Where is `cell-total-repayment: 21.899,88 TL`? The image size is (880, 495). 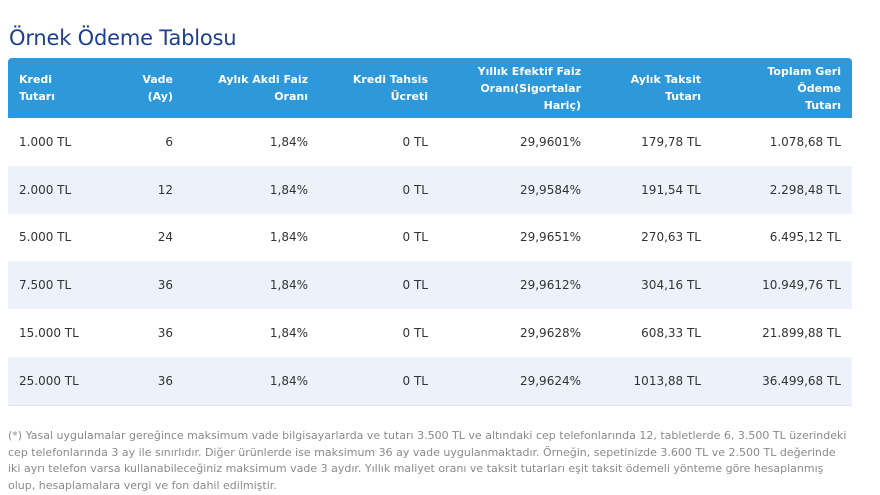
cell-total-repayment: 21.899,88 TL is located at coordinates (801, 333).